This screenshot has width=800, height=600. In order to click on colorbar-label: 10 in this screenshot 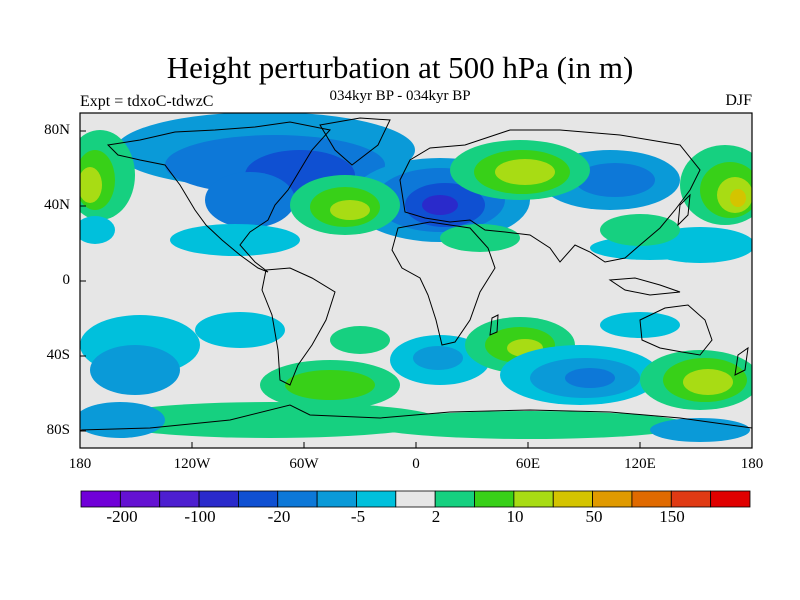, I will do `click(515, 516)`.